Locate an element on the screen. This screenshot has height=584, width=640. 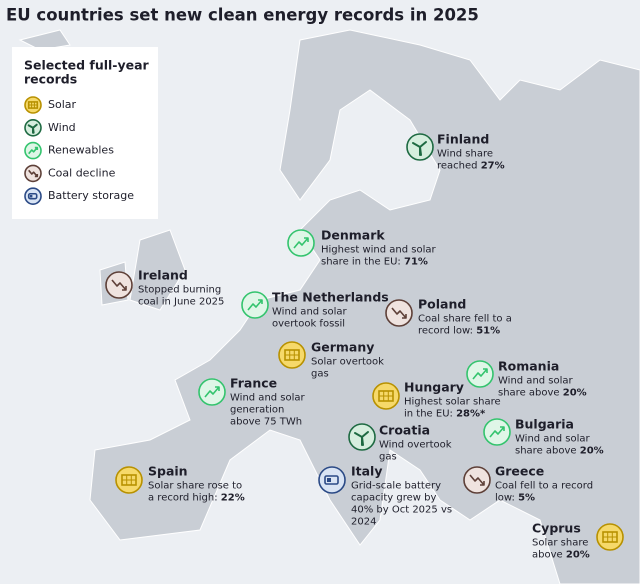
annotation-line: above 20% is located at coordinates (561, 555).